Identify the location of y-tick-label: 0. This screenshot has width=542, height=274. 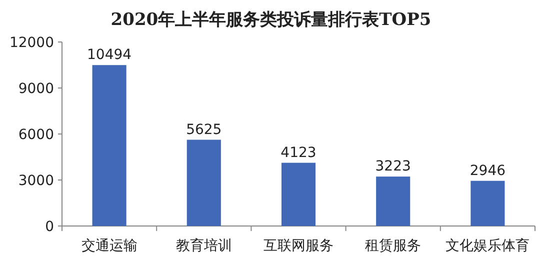
(49, 227).